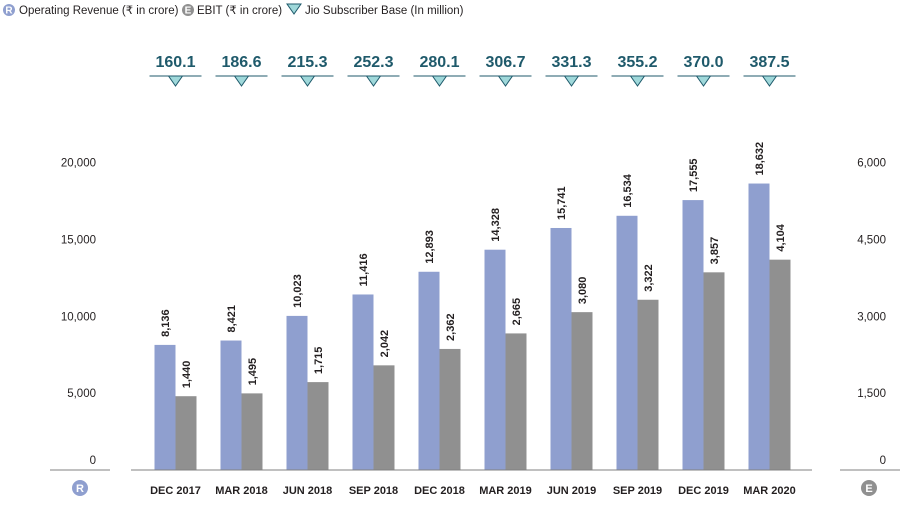 This screenshot has height=505, width=904. Describe the element at coordinates (373, 491) in the screenshot. I see `category-label: SEP 2018` at that location.